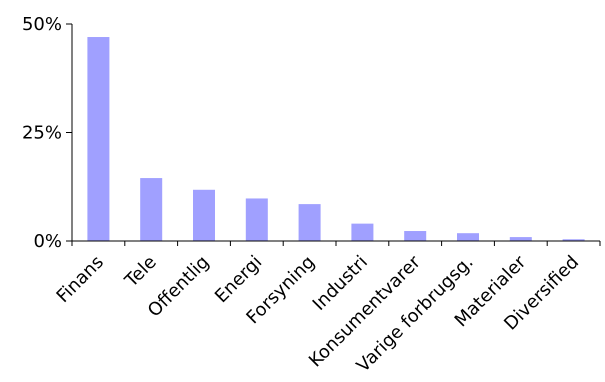 The width and height of the screenshot is (605, 382). Describe the element at coordinates (42, 133) in the screenshot. I see `y-tick-label: 25%` at that location.